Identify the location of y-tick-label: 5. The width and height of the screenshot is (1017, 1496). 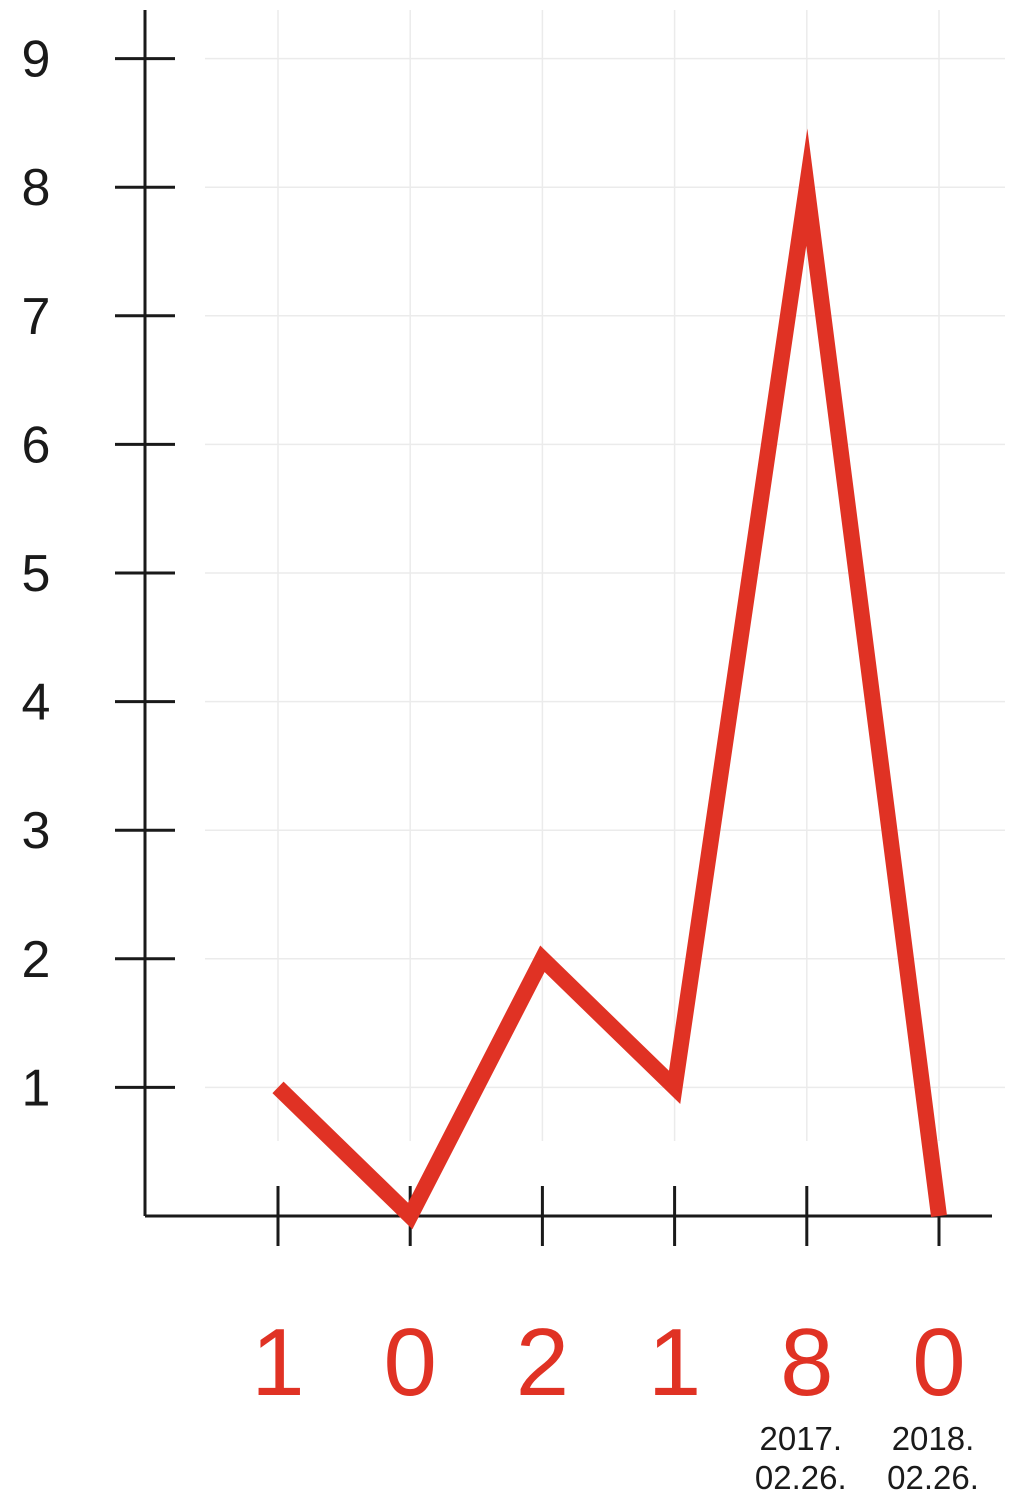
(36, 574).